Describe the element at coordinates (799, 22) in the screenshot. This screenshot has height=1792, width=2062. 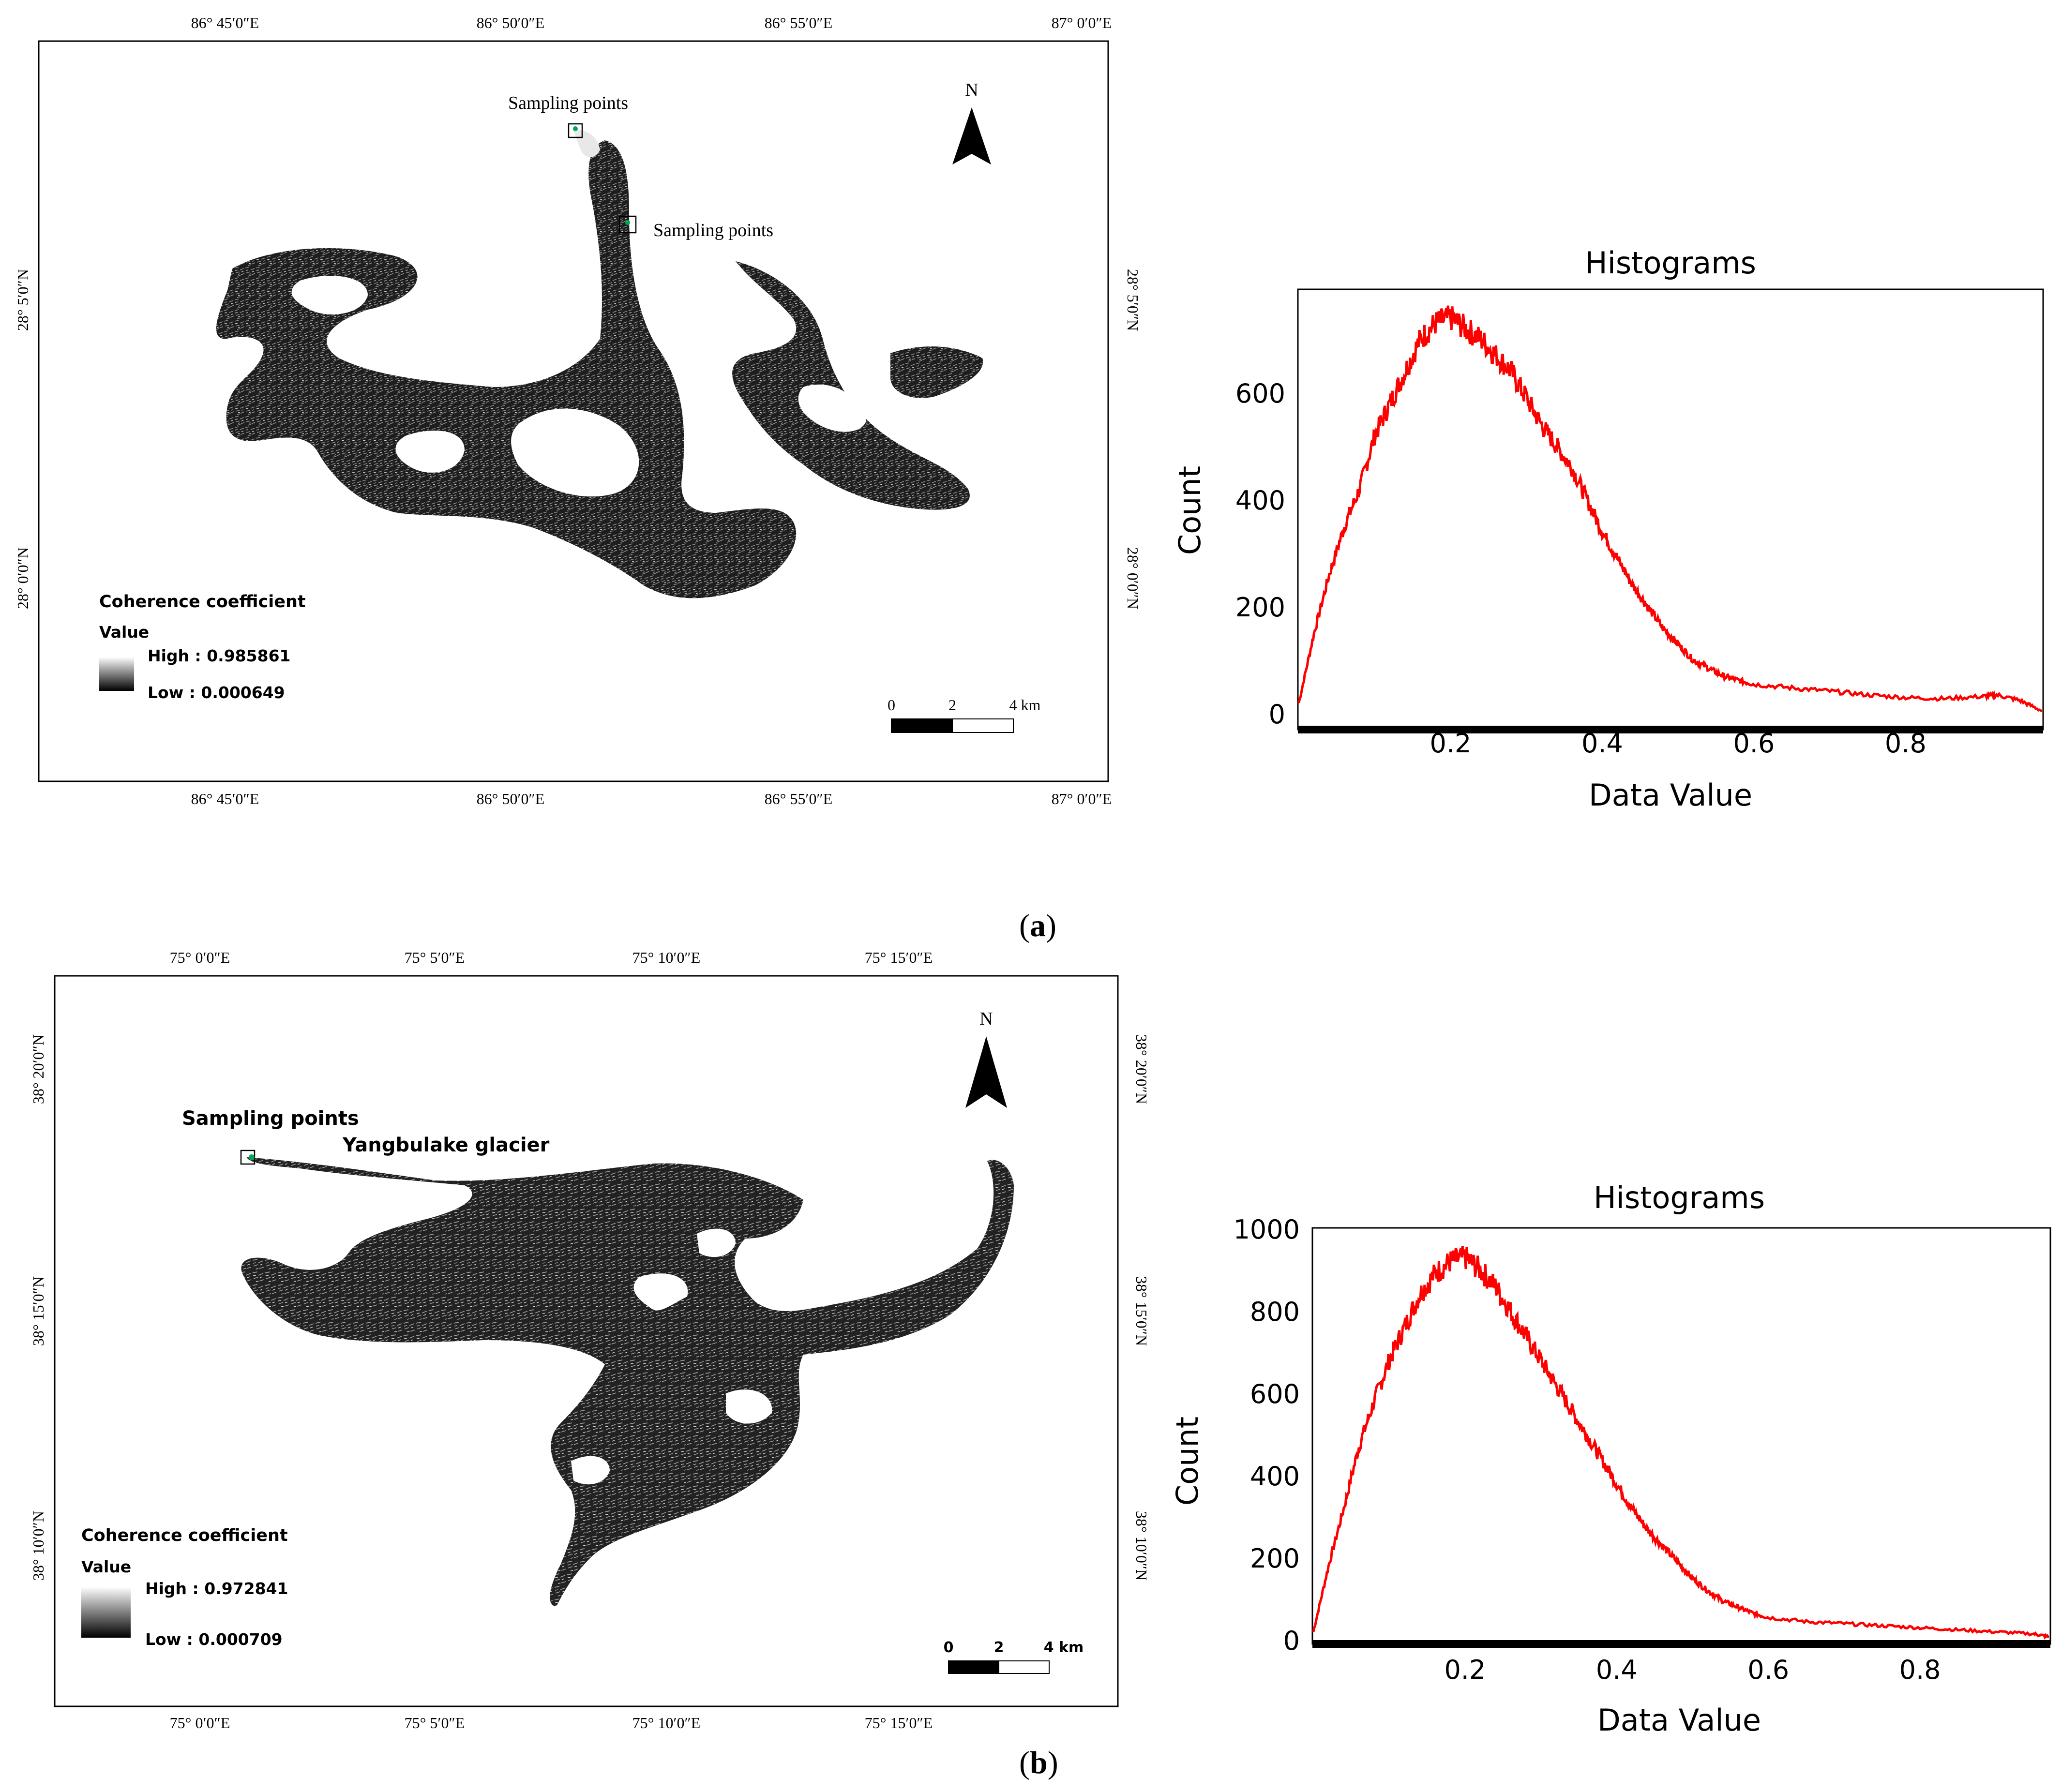
I see `lon-tick-top: 86° 55′0″E` at that location.